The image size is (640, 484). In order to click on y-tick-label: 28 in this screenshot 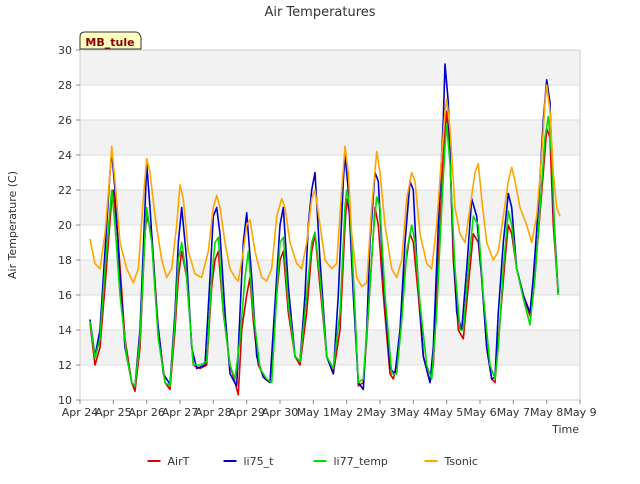, I will do `click(65, 85)`.